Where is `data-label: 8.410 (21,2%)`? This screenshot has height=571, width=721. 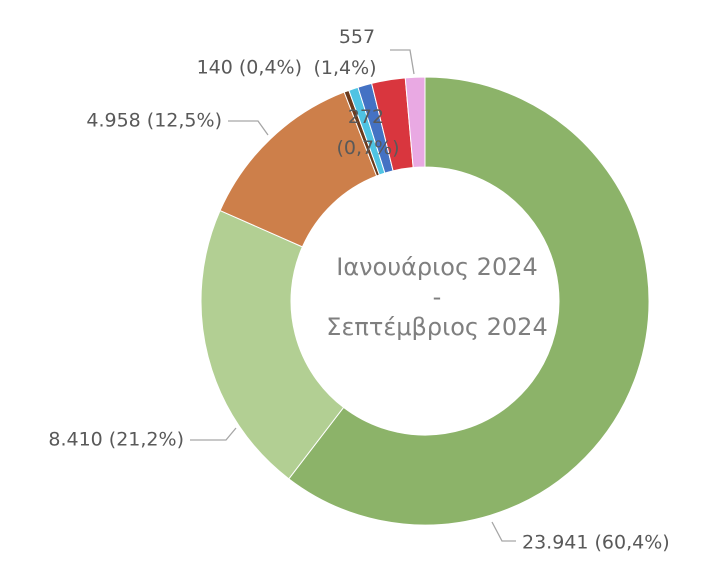 data-label: 8.410 (21,2%) is located at coordinates (116, 440).